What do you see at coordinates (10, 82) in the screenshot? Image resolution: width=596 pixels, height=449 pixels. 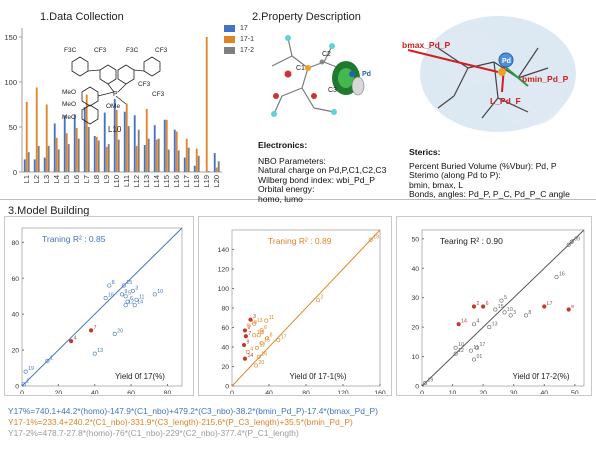 I see `y-tick-label: 100` at bounding box center [10, 82].